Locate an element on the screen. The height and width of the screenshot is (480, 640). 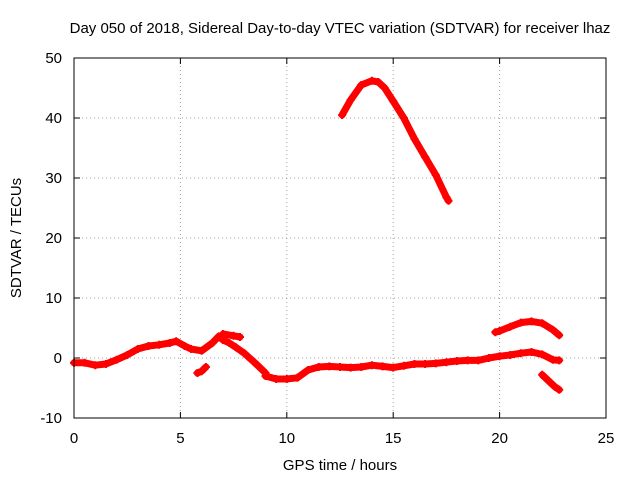
series-night-low is located at coordinates (412, 365).